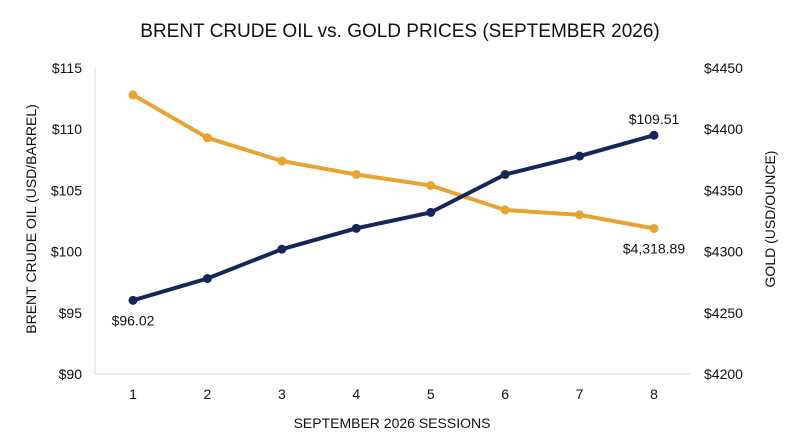 This screenshot has height=447, width=800. What do you see at coordinates (580, 394) in the screenshot?
I see `x-tick-label: 7` at bounding box center [580, 394].